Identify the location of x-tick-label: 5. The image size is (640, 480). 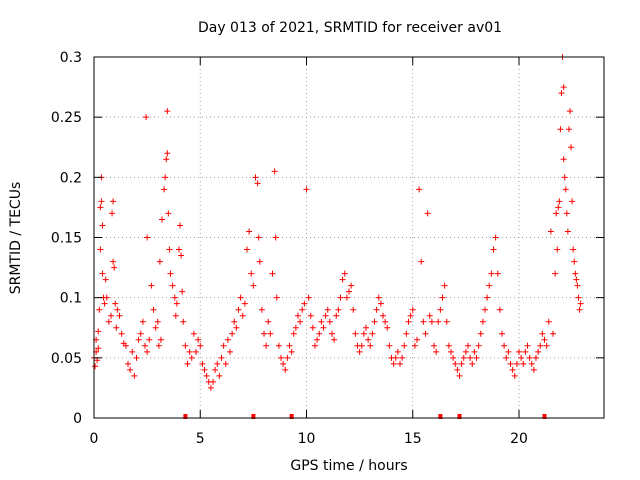
(200, 439).